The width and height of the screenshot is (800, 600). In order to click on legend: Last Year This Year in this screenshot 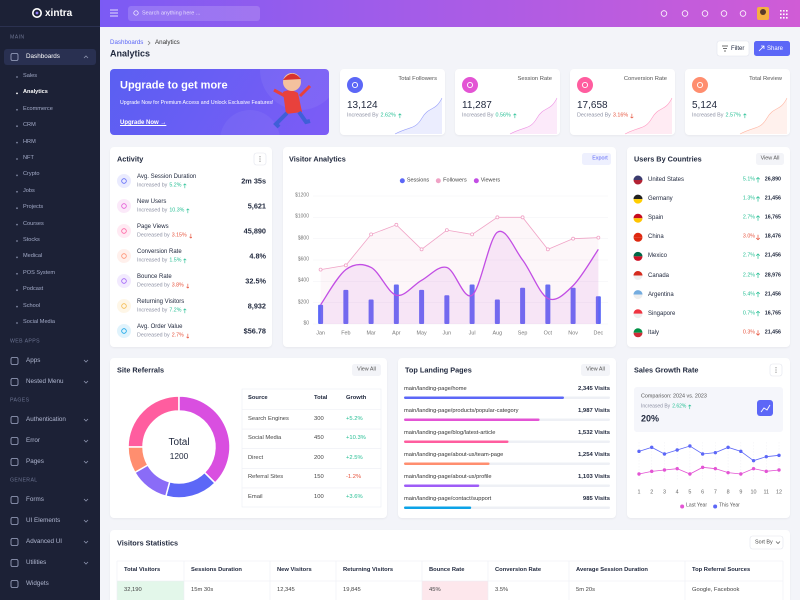, I will do `click(710, 506)`.